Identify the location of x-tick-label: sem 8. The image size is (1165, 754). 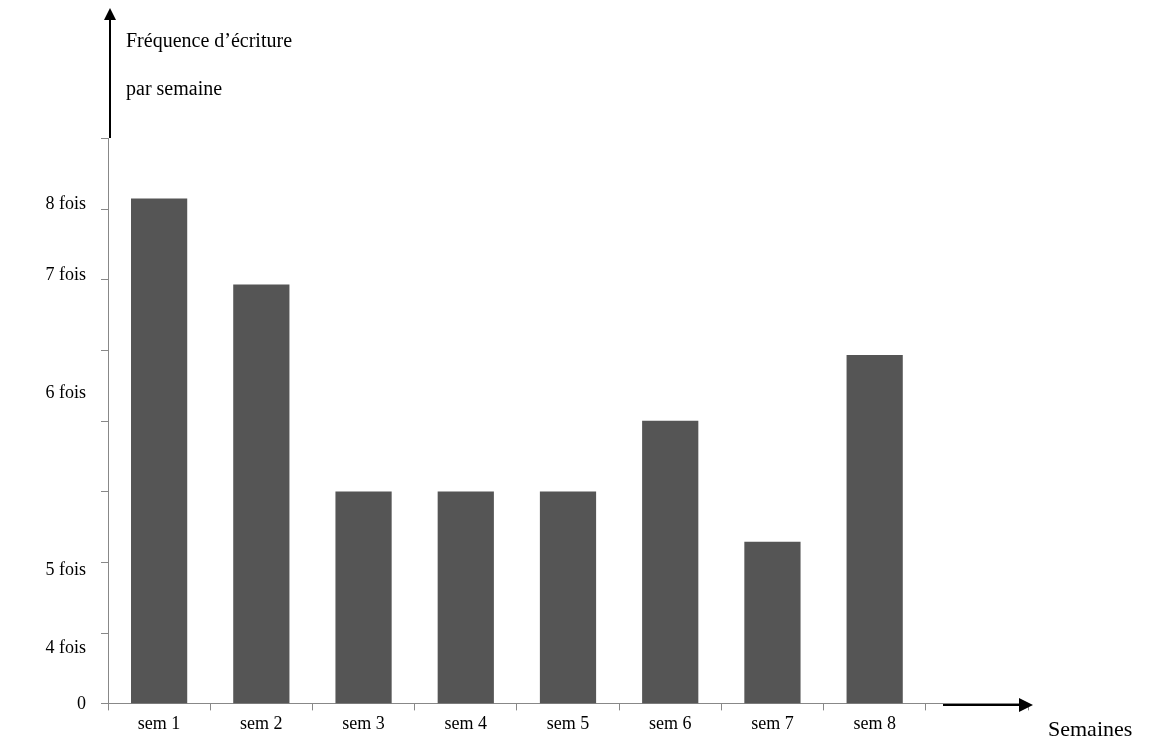
(874, 722).